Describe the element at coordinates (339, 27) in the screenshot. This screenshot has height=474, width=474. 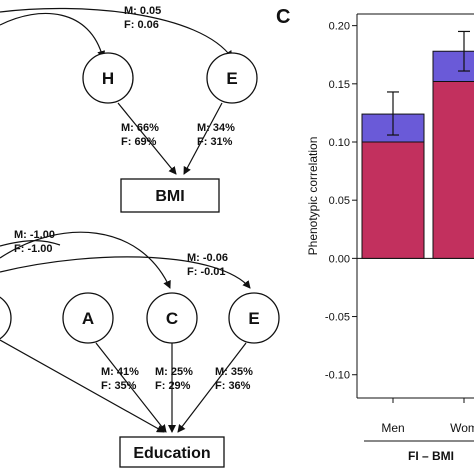
I see `y-tick-label: 0.20` at that location.